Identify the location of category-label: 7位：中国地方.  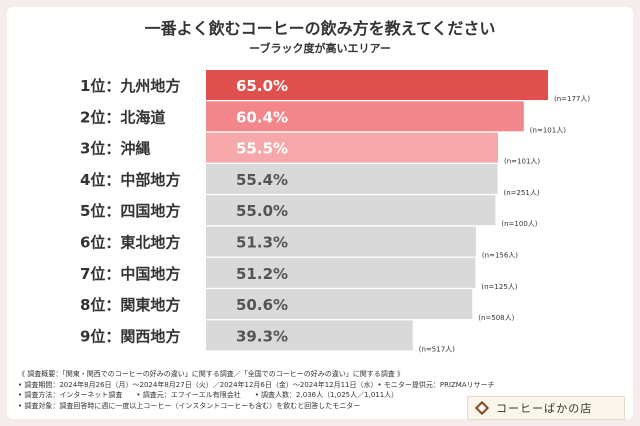
(130, 274).